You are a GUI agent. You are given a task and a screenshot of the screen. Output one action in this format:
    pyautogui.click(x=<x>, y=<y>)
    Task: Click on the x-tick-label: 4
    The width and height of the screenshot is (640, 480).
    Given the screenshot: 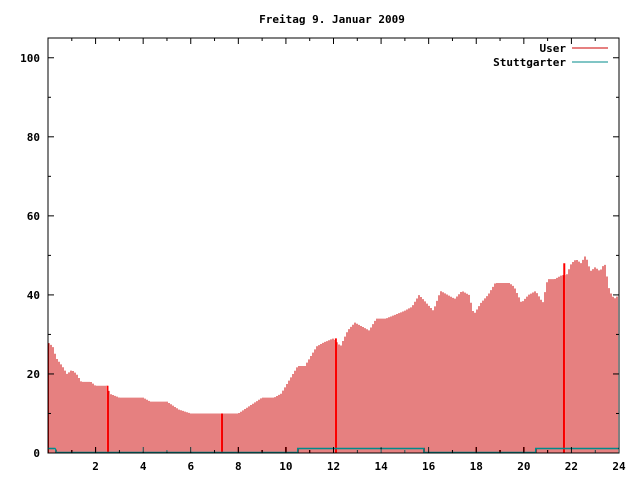 What is the action you would take?
    pyautogui.click(x=143, y=466)
    